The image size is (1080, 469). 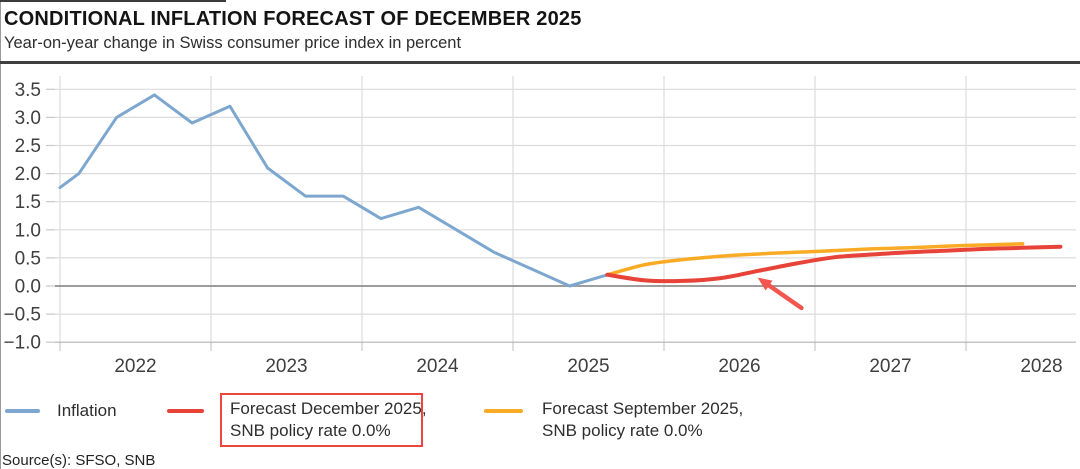 I want to click on y-tick-label: 1.0, so click(x=28, y=230).